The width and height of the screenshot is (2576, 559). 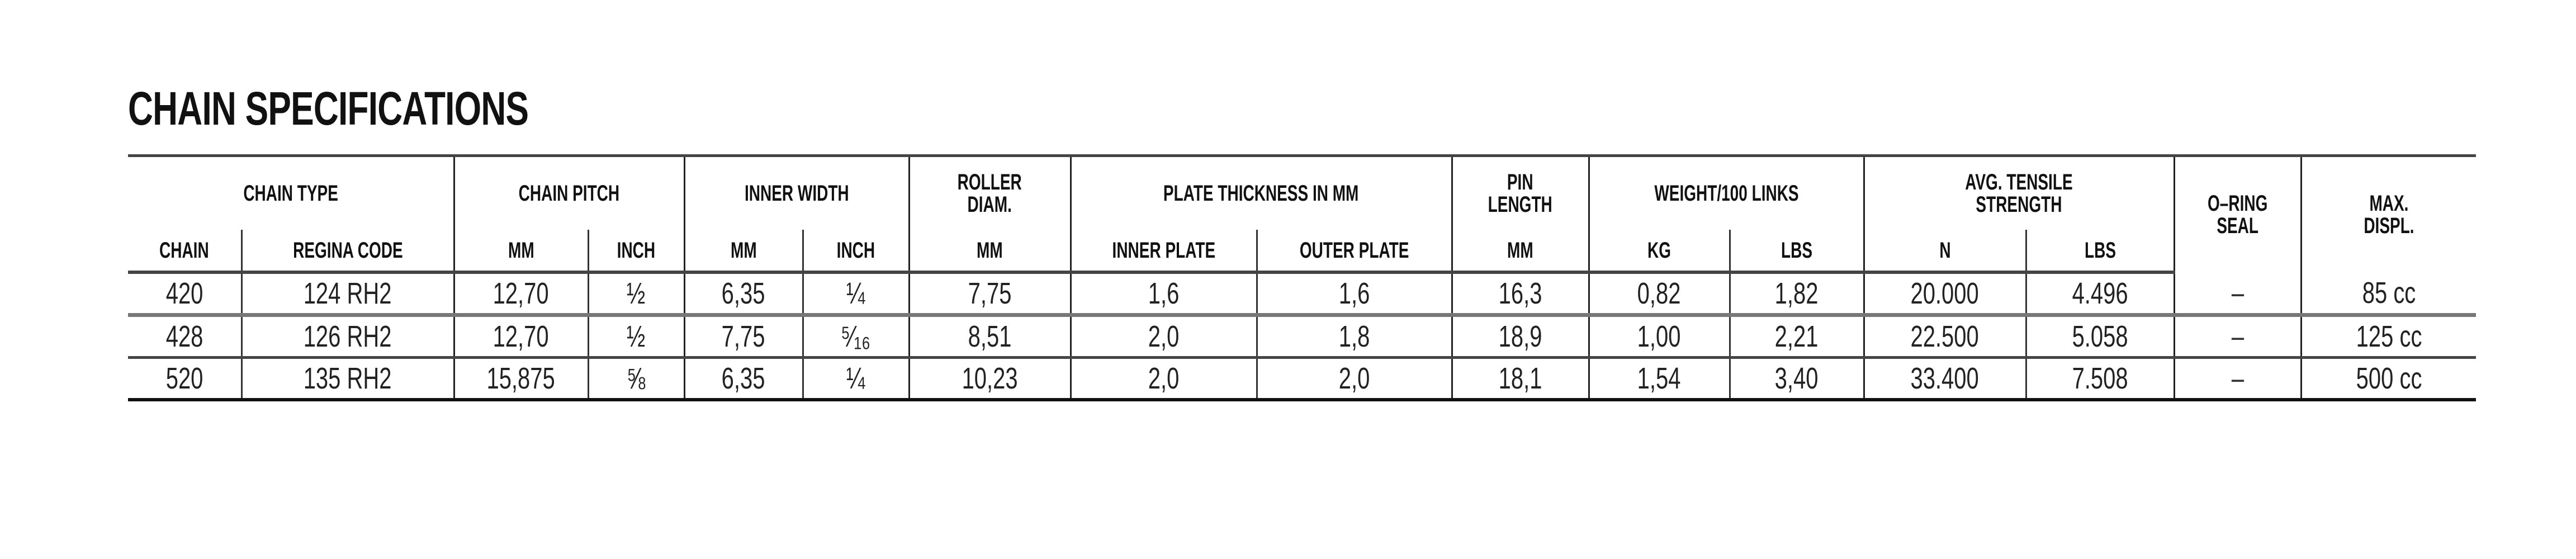 What do you see at coordinates (743, 252) in the screenshot?
I see `header-width-mm: MM` at bounding box center [743, 252].